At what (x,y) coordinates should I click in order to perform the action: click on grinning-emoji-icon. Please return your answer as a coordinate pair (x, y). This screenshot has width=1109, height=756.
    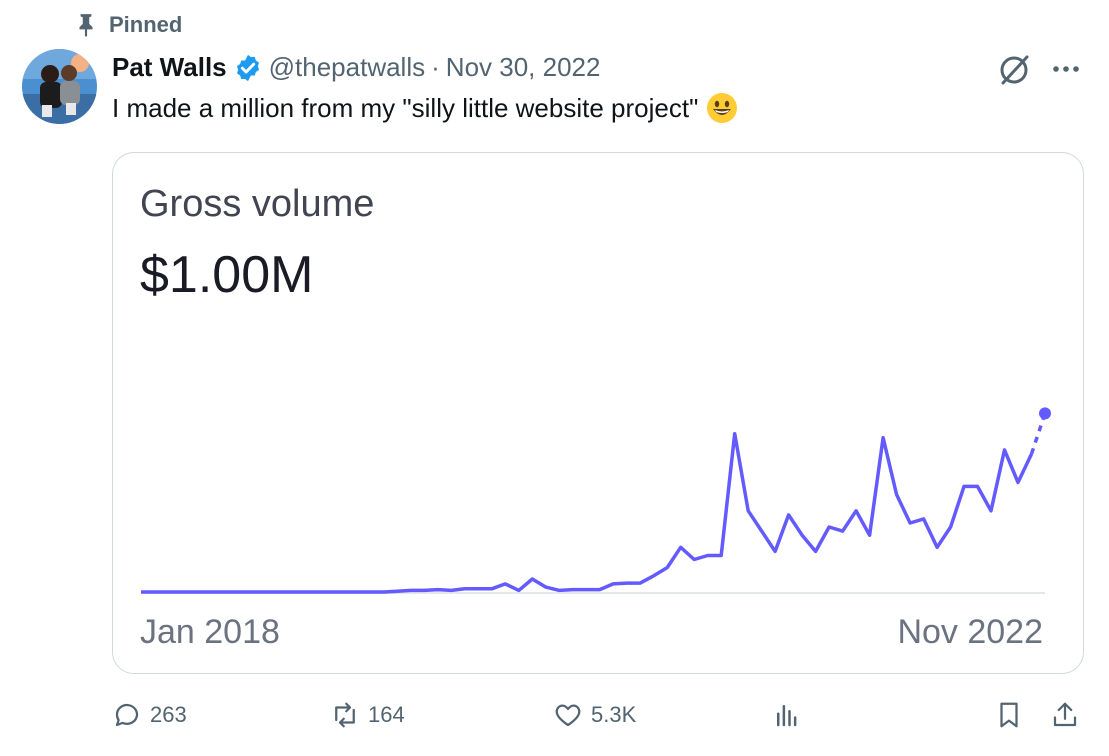
    Looking at the image, I should click on (722, 108).